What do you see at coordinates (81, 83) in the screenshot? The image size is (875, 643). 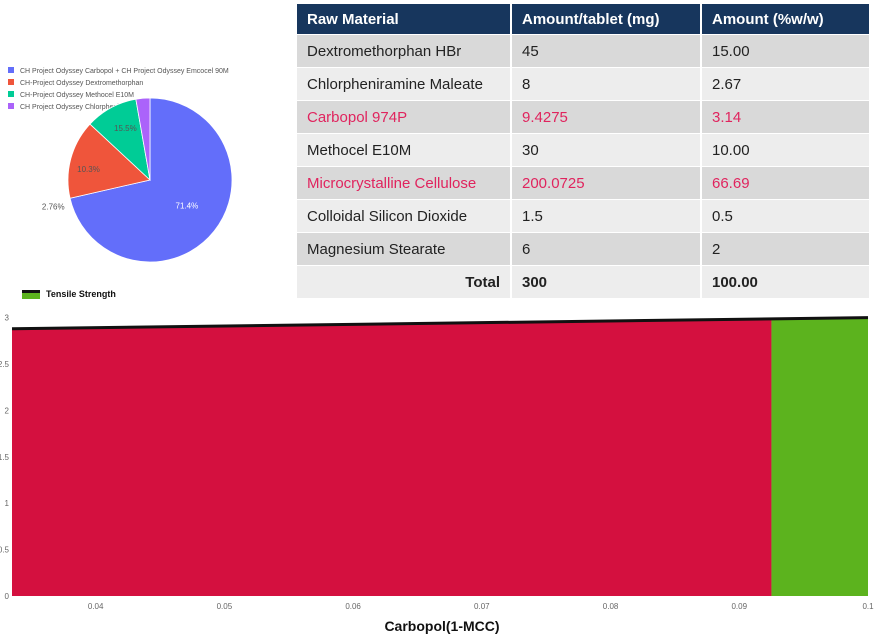 I see `pie-legend-label: CH-Project Odyssey Dextromethorphan` at bounding box center [81, 83].